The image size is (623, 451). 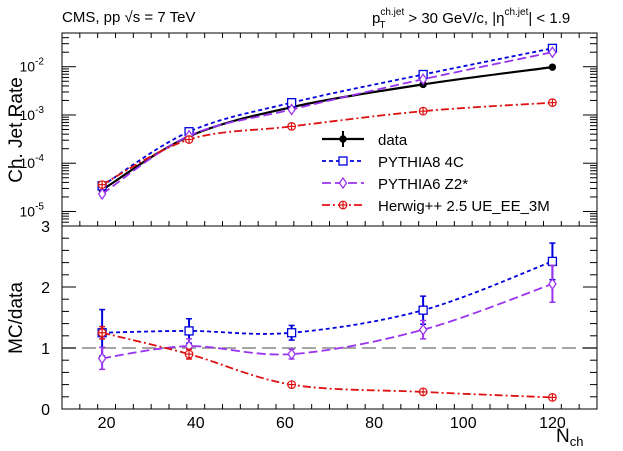 I want to click on bottom-y-tick-label: 2, so click(x=45, y=288).